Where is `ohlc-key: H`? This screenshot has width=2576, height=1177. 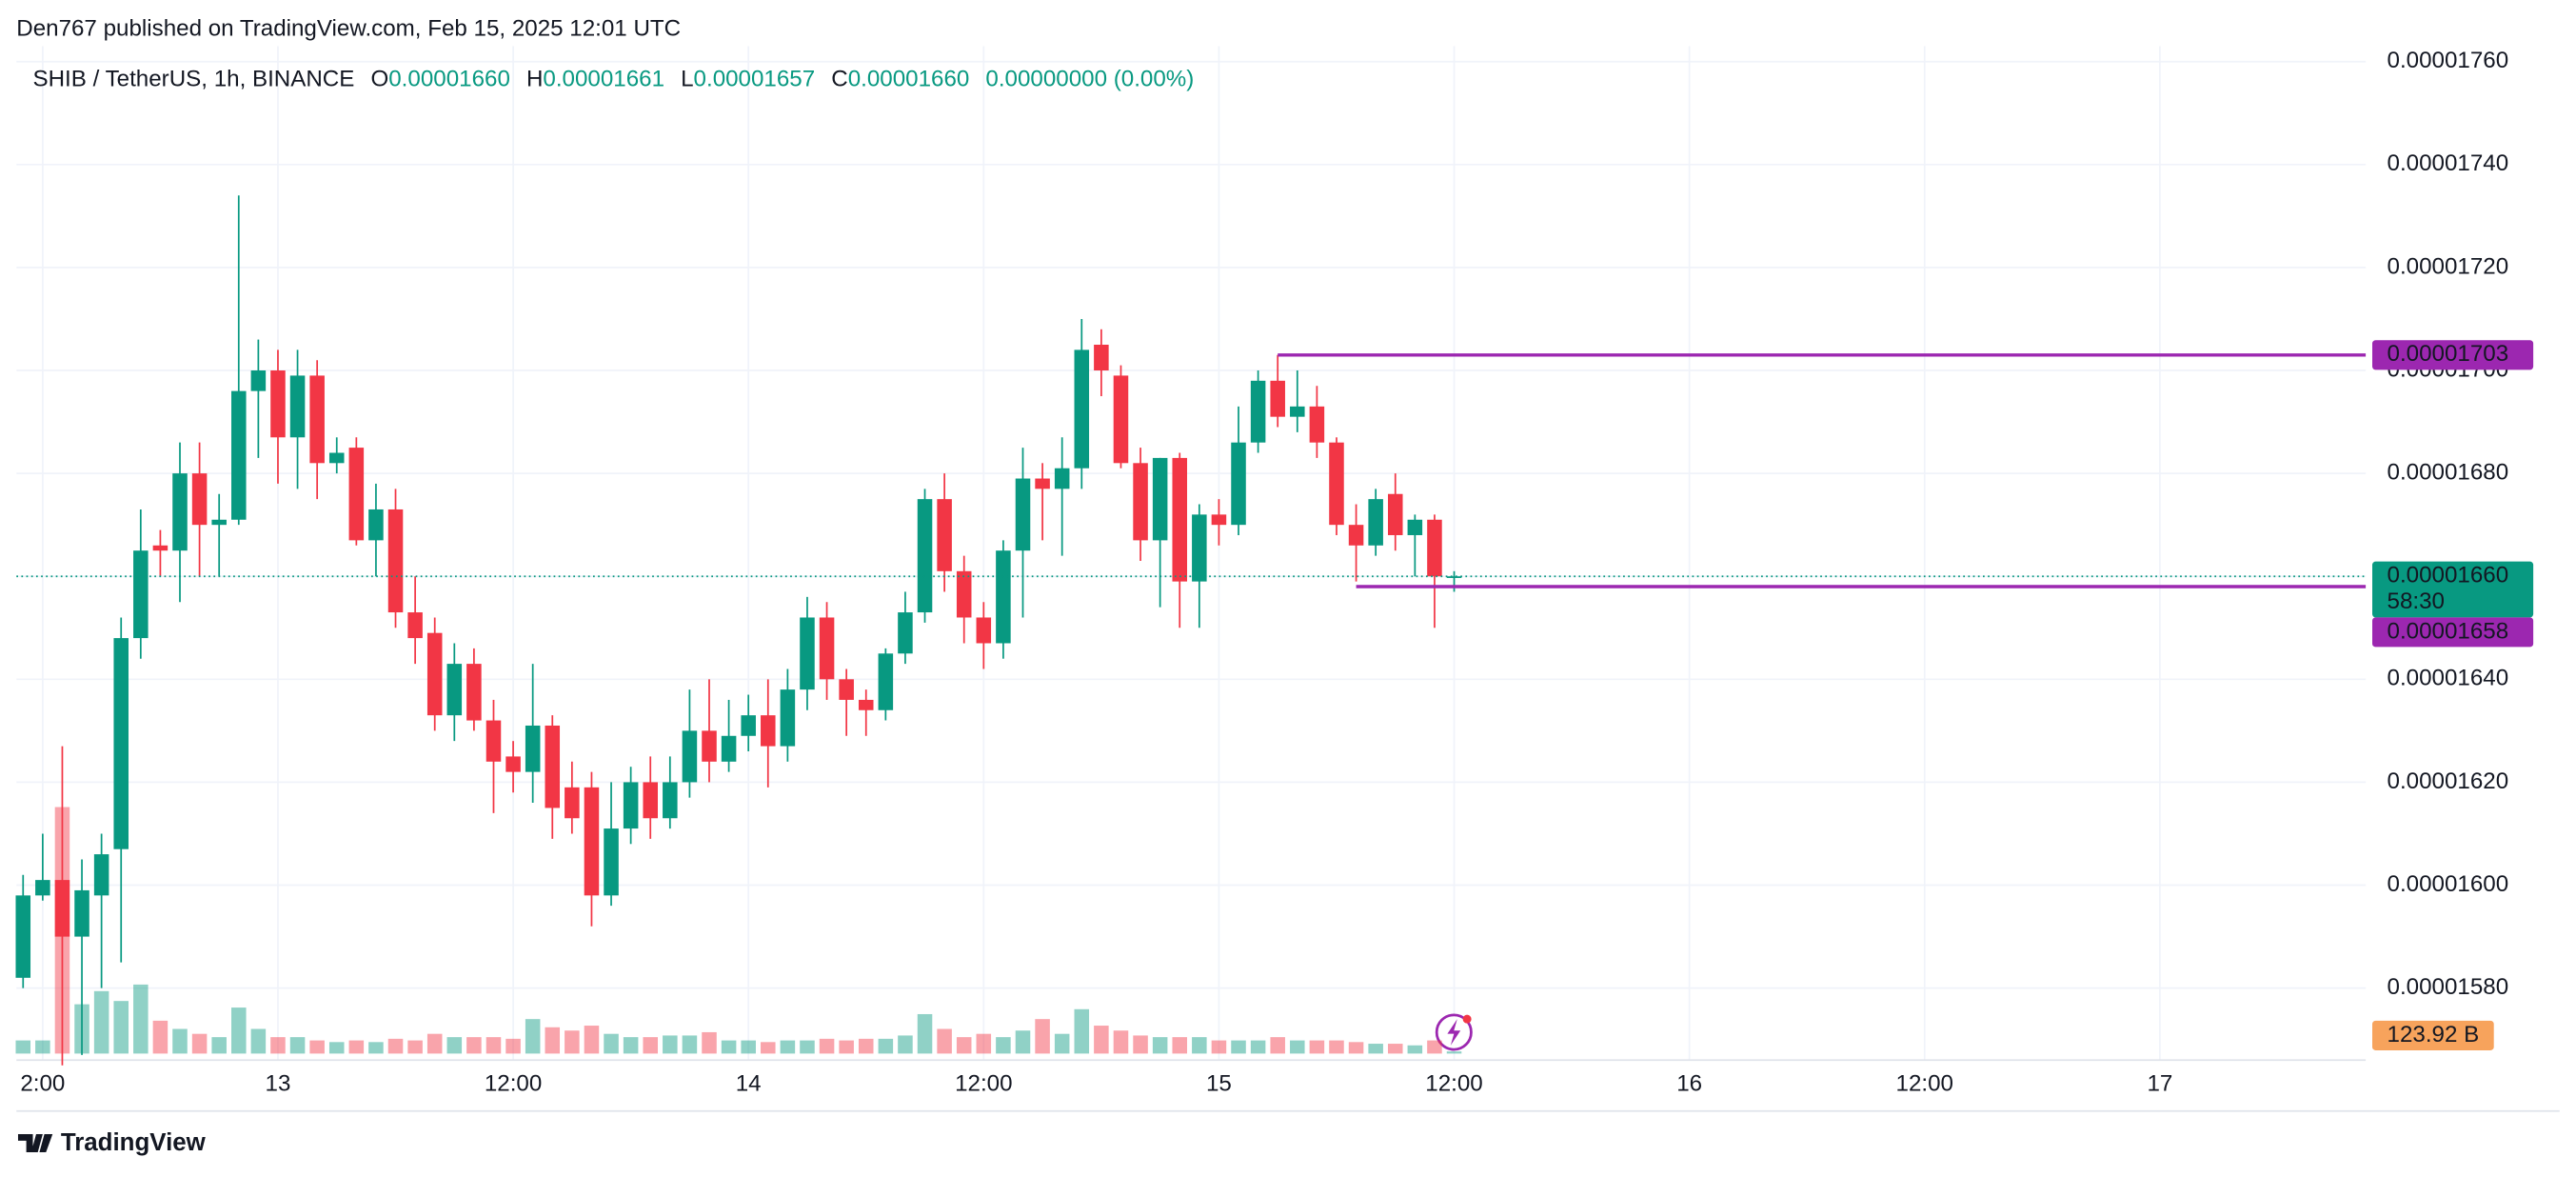 ohlc-key: H is located at coordinates (534, 79).